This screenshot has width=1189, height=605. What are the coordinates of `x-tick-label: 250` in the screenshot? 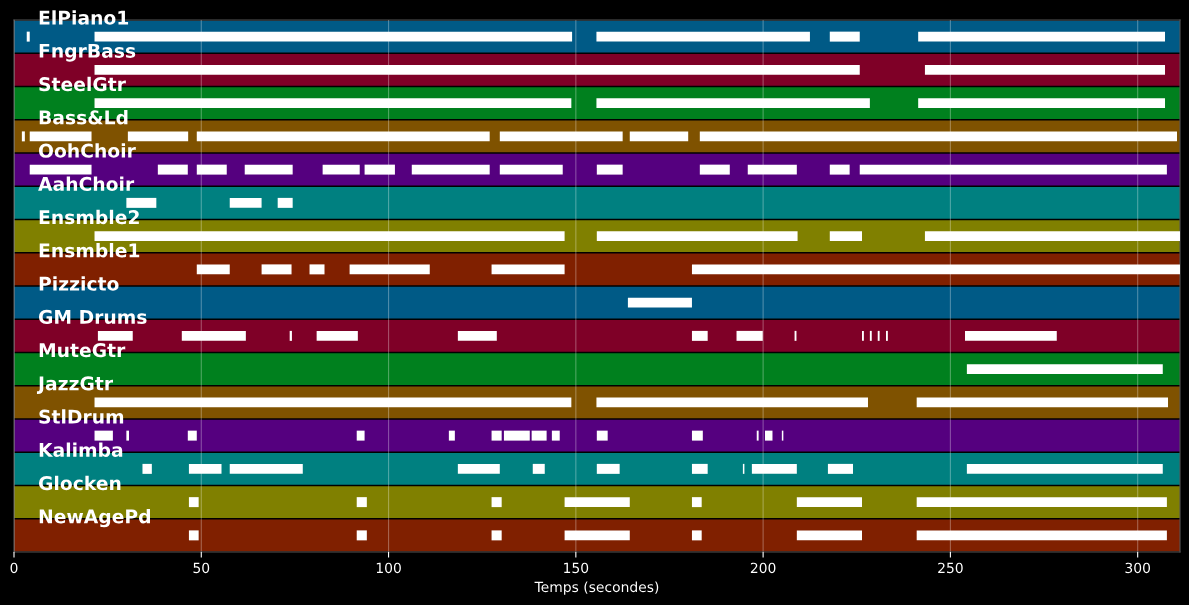 It's located at (950, 568).